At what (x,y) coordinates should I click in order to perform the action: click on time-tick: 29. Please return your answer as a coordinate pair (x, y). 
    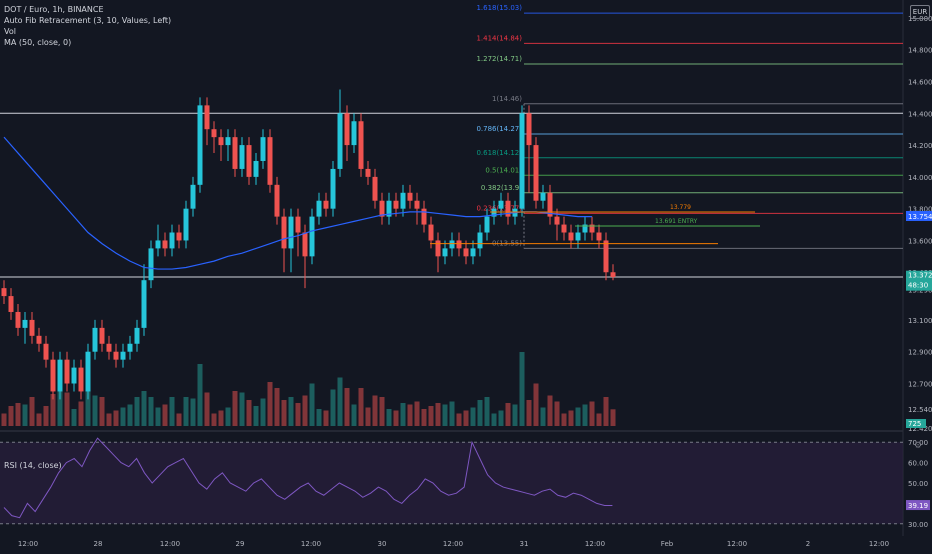
    Looking at the image, I should click on (240, 544).